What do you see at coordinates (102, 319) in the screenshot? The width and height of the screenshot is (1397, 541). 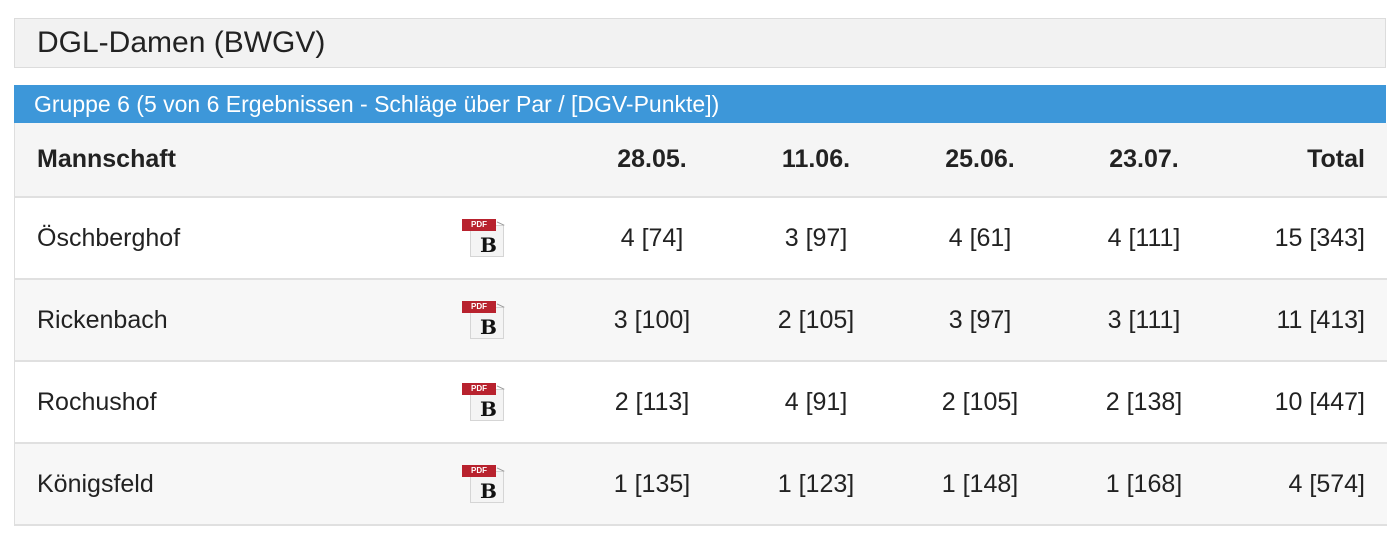 I see `team-name: Rickenbach` at bounding box center [102, 319].